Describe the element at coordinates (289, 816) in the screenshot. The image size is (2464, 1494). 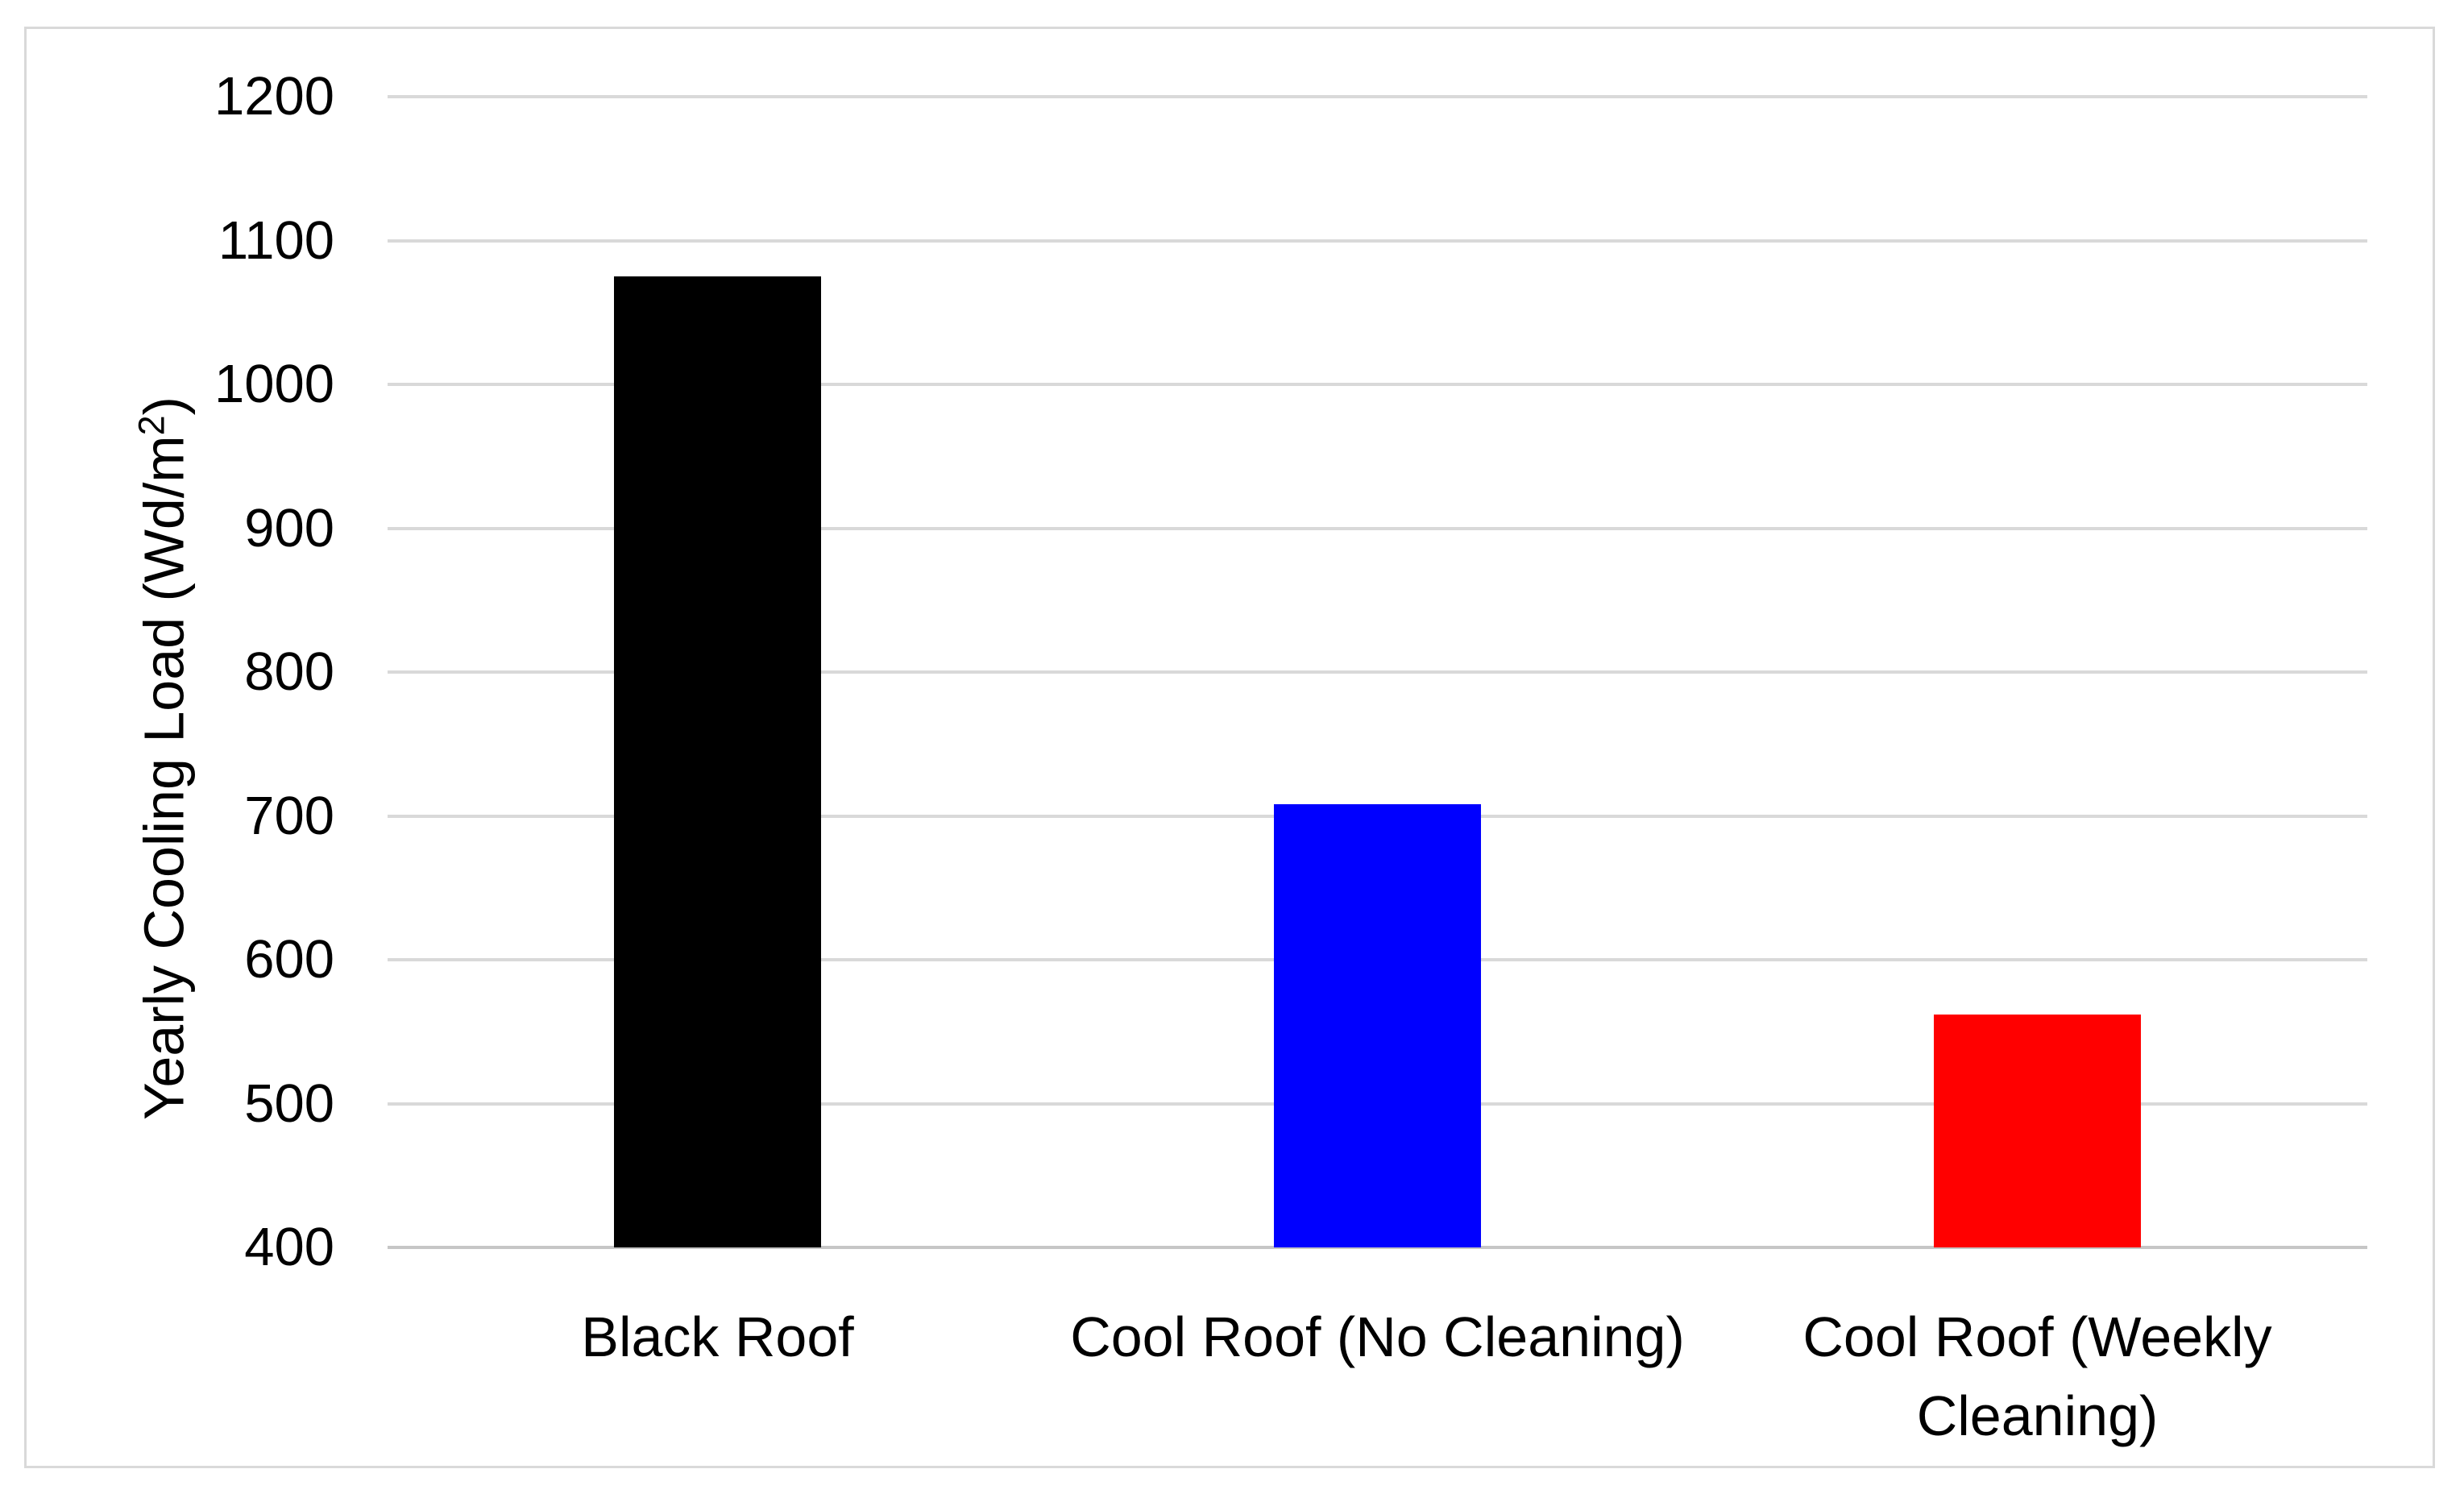
I see `y-tick-label: 700` at that location.